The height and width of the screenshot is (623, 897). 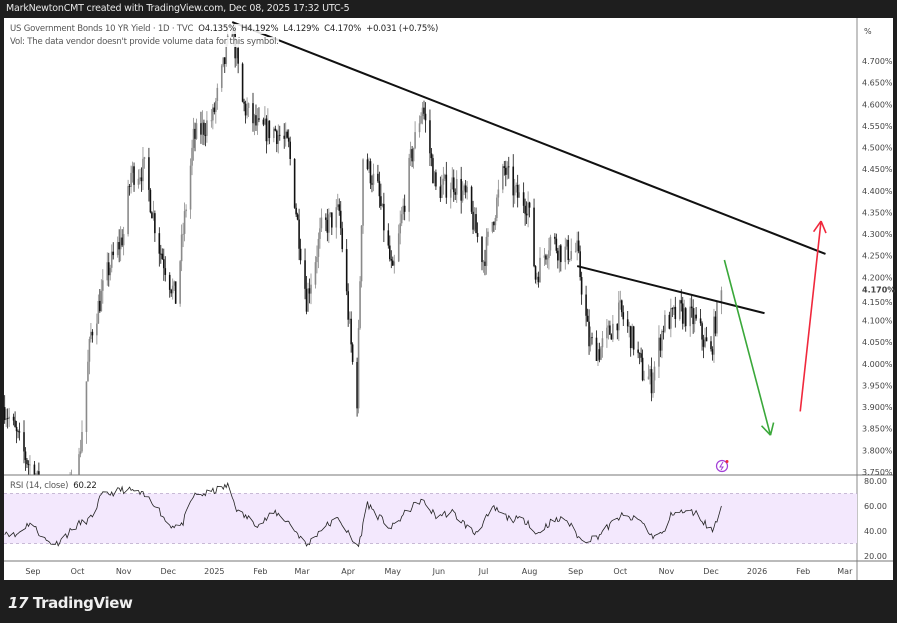 I want to click on time-tick-label: May, so click(x=393, y=571).